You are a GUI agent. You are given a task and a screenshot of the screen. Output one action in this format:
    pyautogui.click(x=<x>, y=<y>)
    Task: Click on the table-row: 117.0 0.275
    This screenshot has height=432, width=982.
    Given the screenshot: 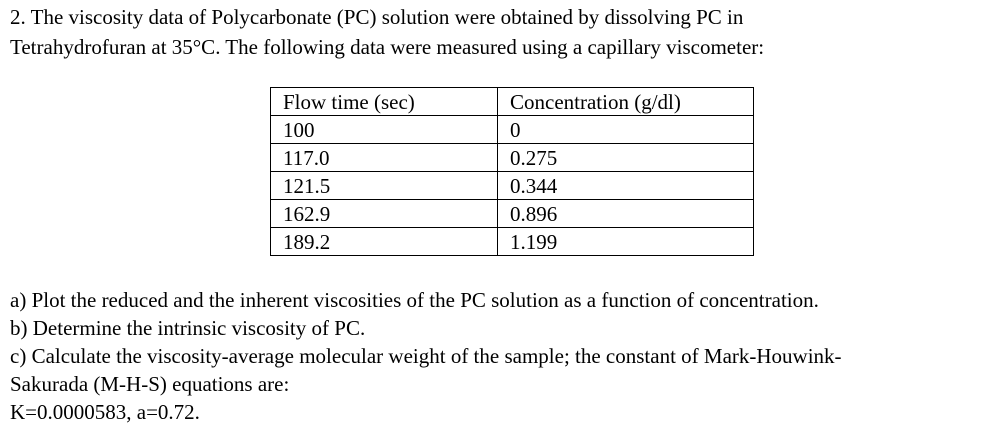 What is the action you would take?
    pyautogui.click(x=512, y=157)
    